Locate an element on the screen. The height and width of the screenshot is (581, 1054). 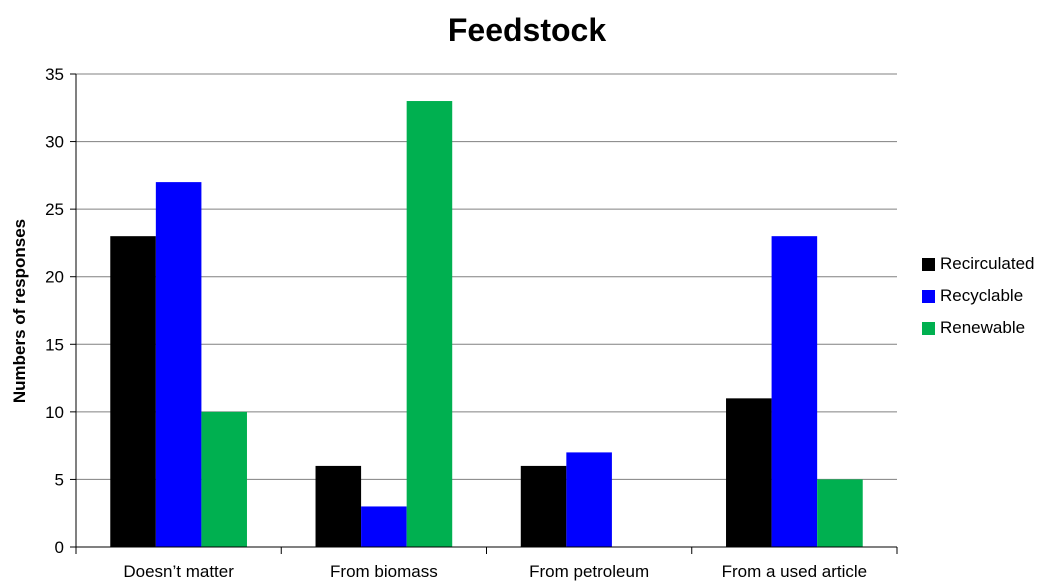
chart-title: Feedstock is located at coordinates (527, 30).